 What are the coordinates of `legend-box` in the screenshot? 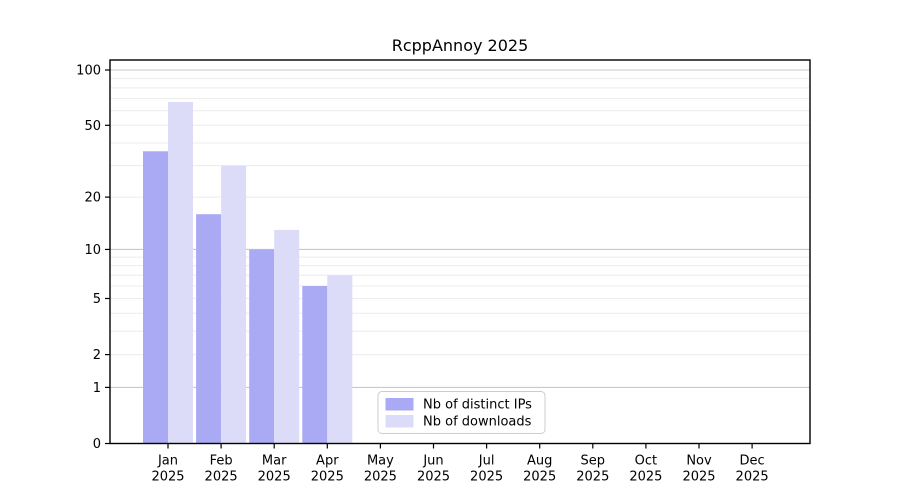 It's located at (461, 412).